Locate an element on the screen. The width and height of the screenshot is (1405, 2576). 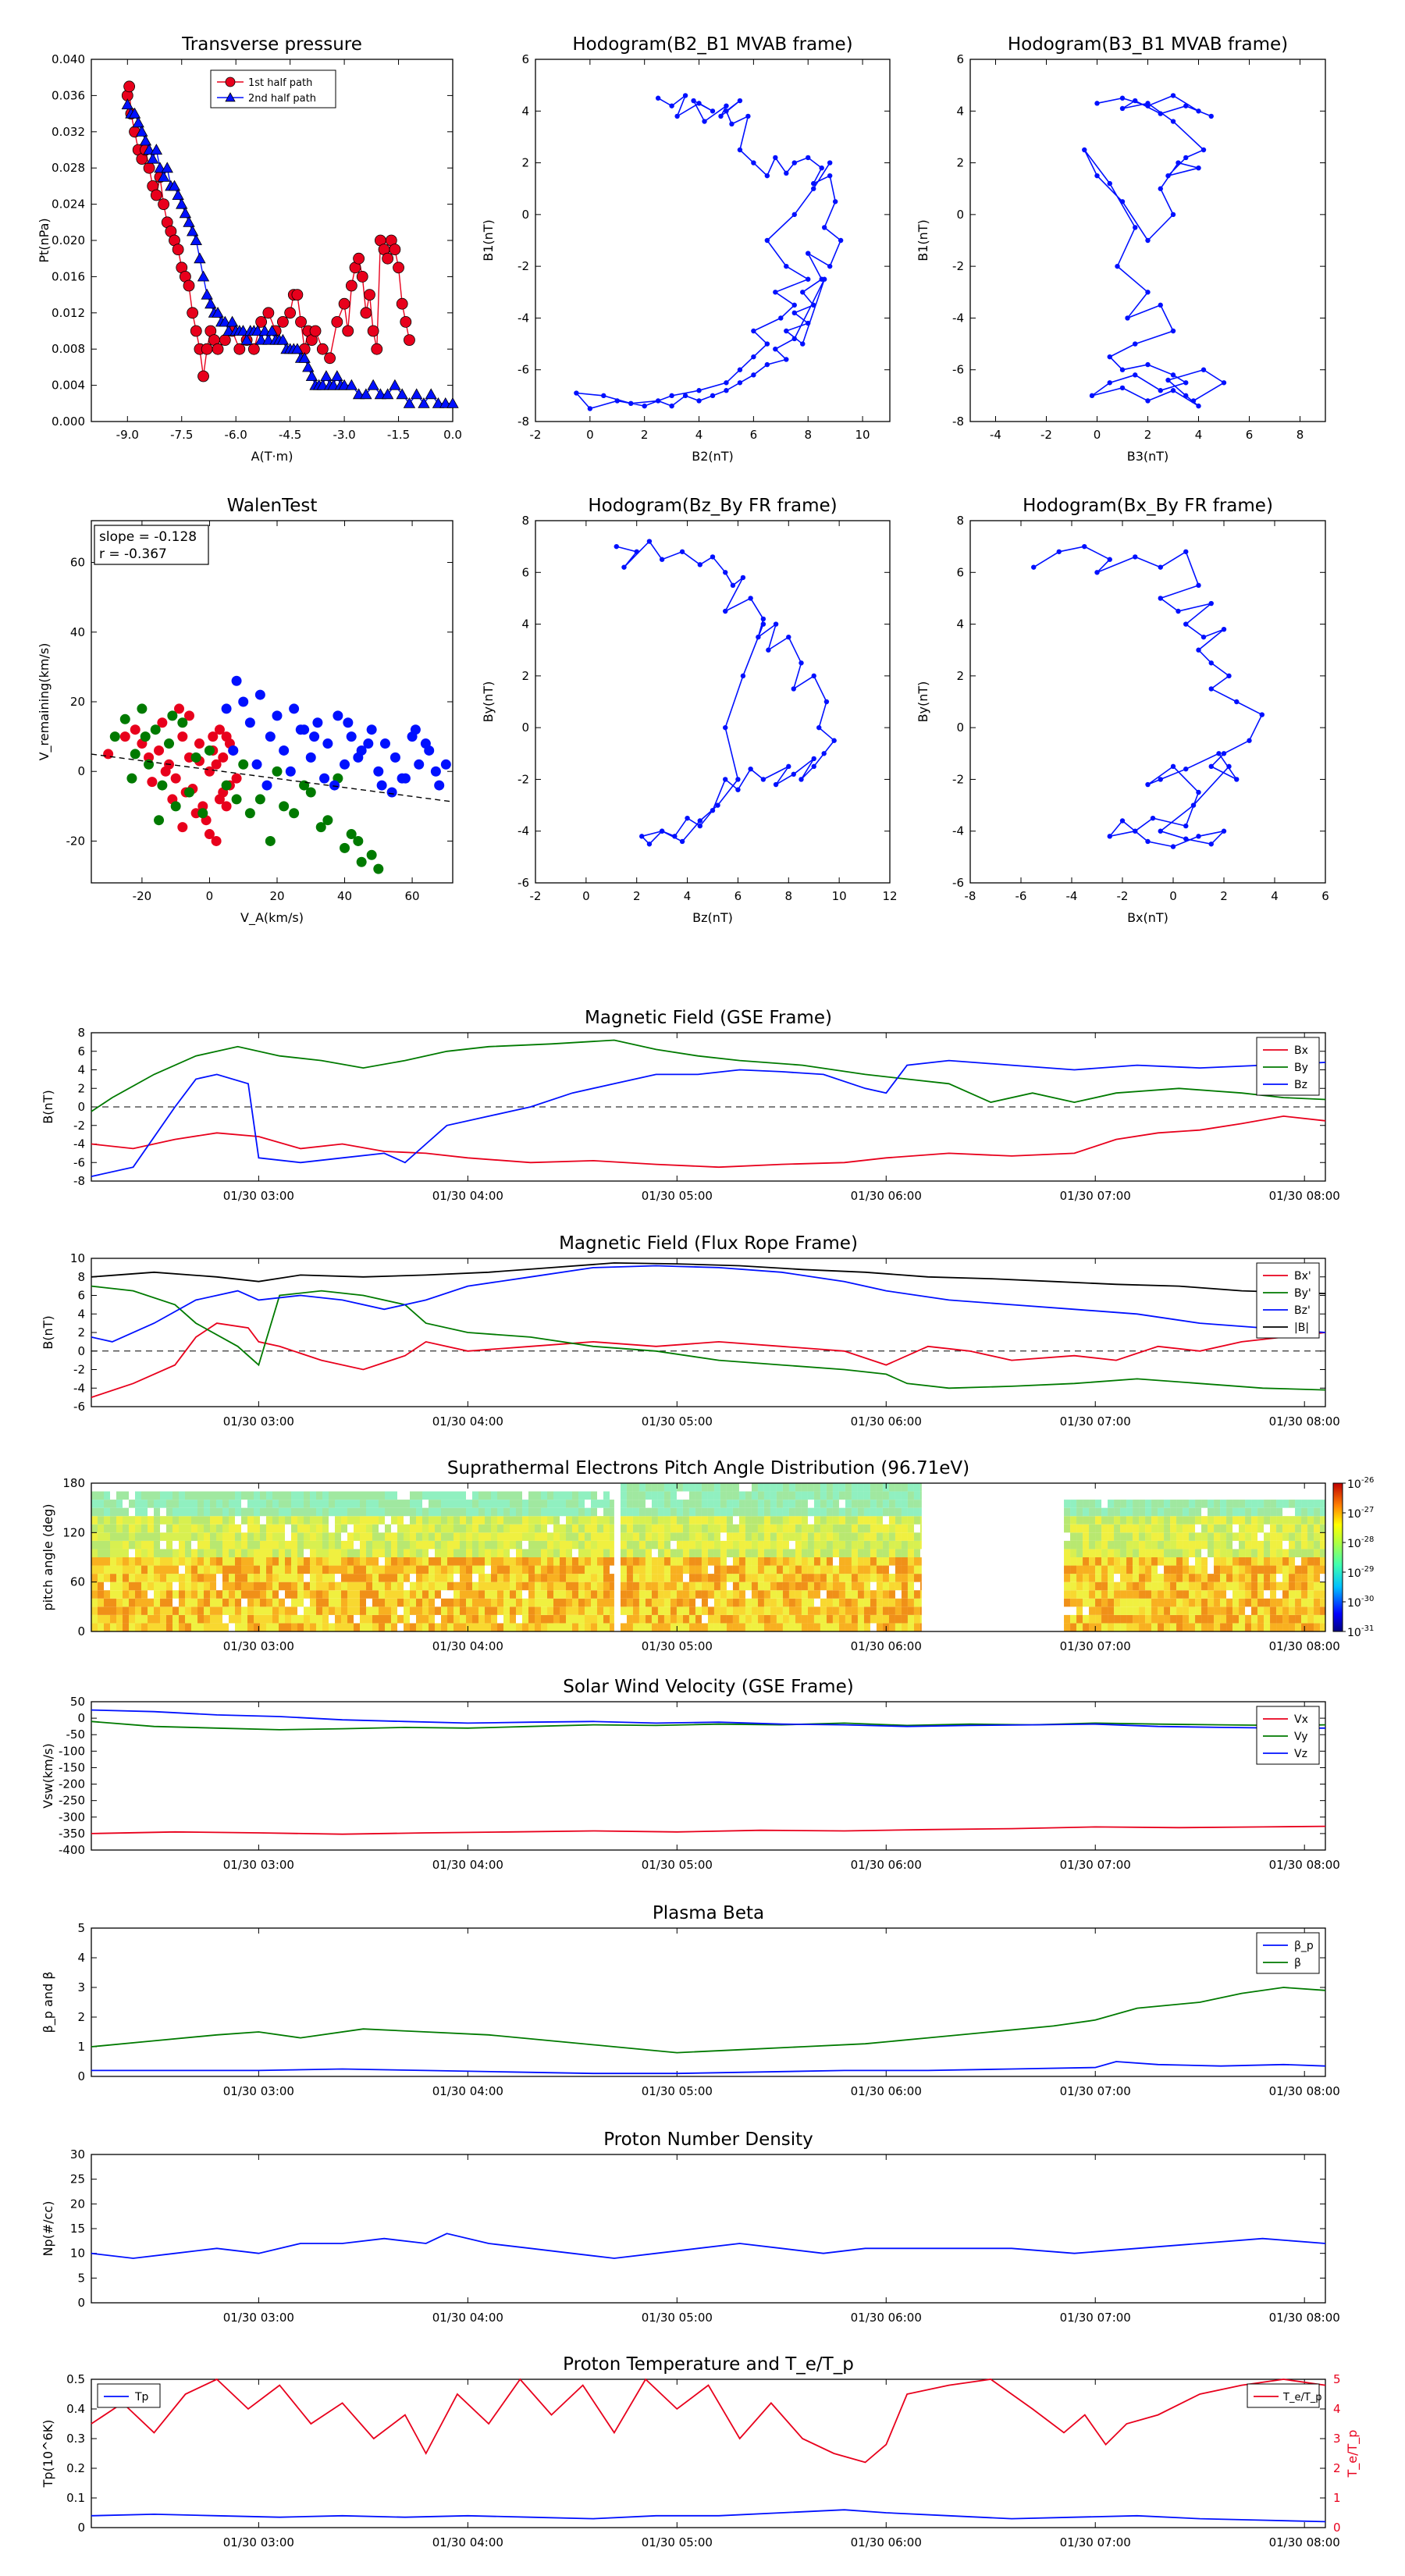
y-tick-label: 0.004 is located at coordinates (68, 386).